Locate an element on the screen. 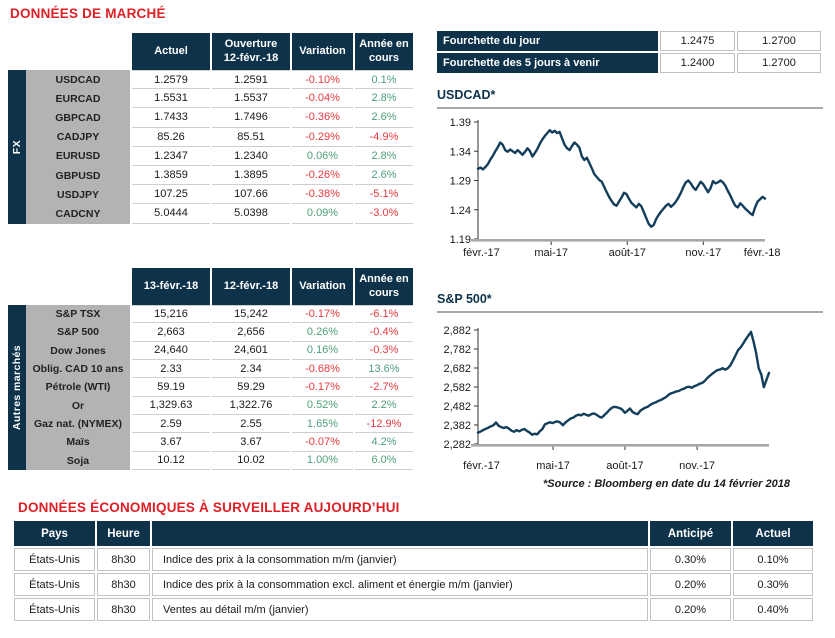  column-header: Heure is located at coordinates (123, 533).